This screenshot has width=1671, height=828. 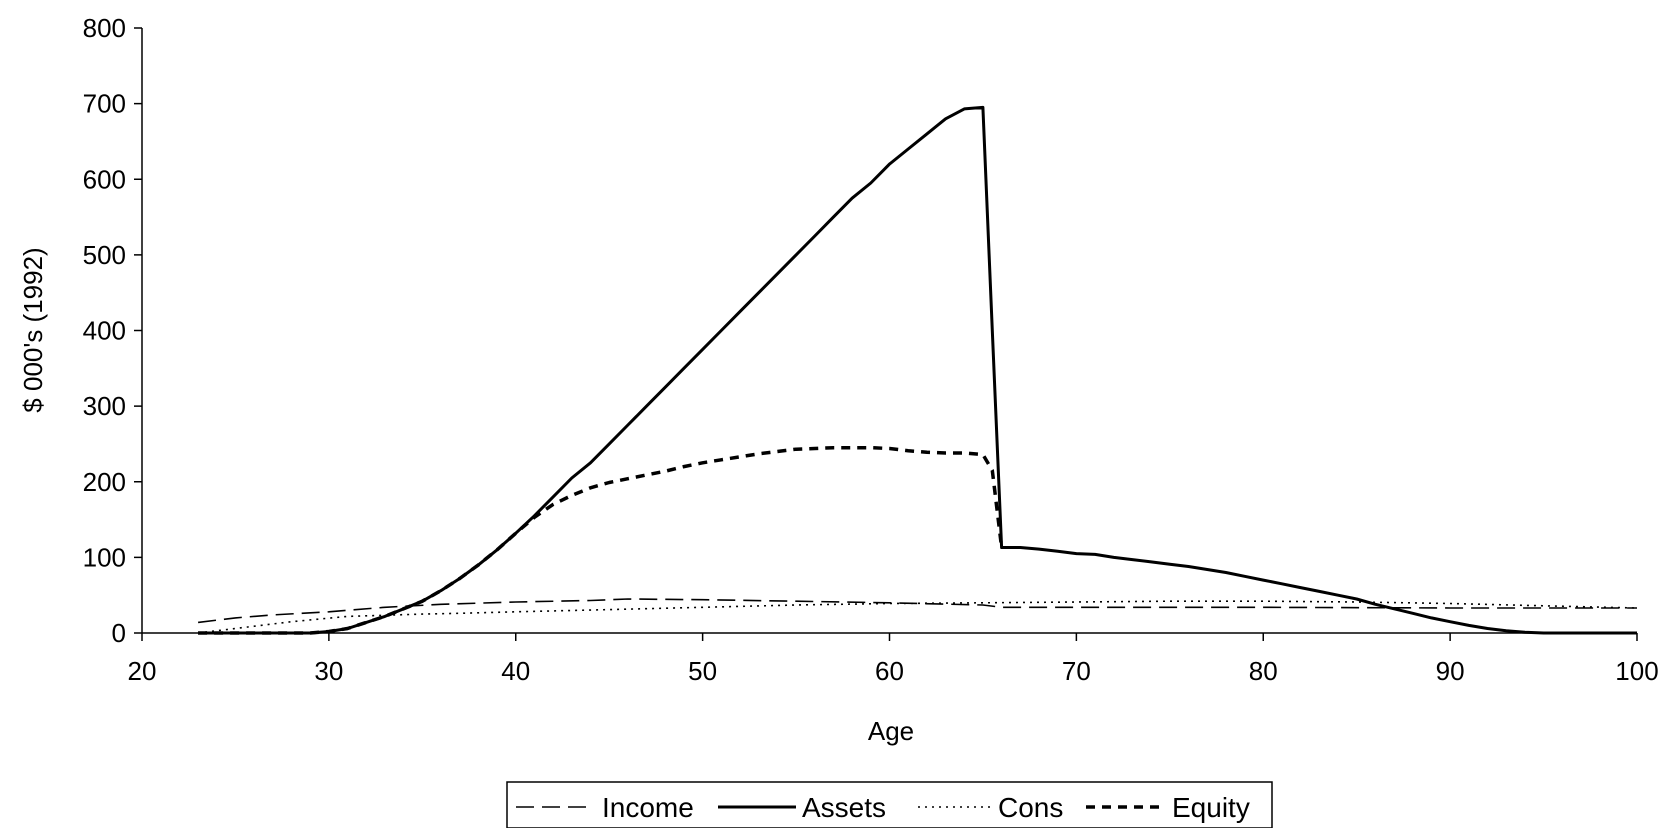 I want to click on legend-box, so click(x=889, y=804).